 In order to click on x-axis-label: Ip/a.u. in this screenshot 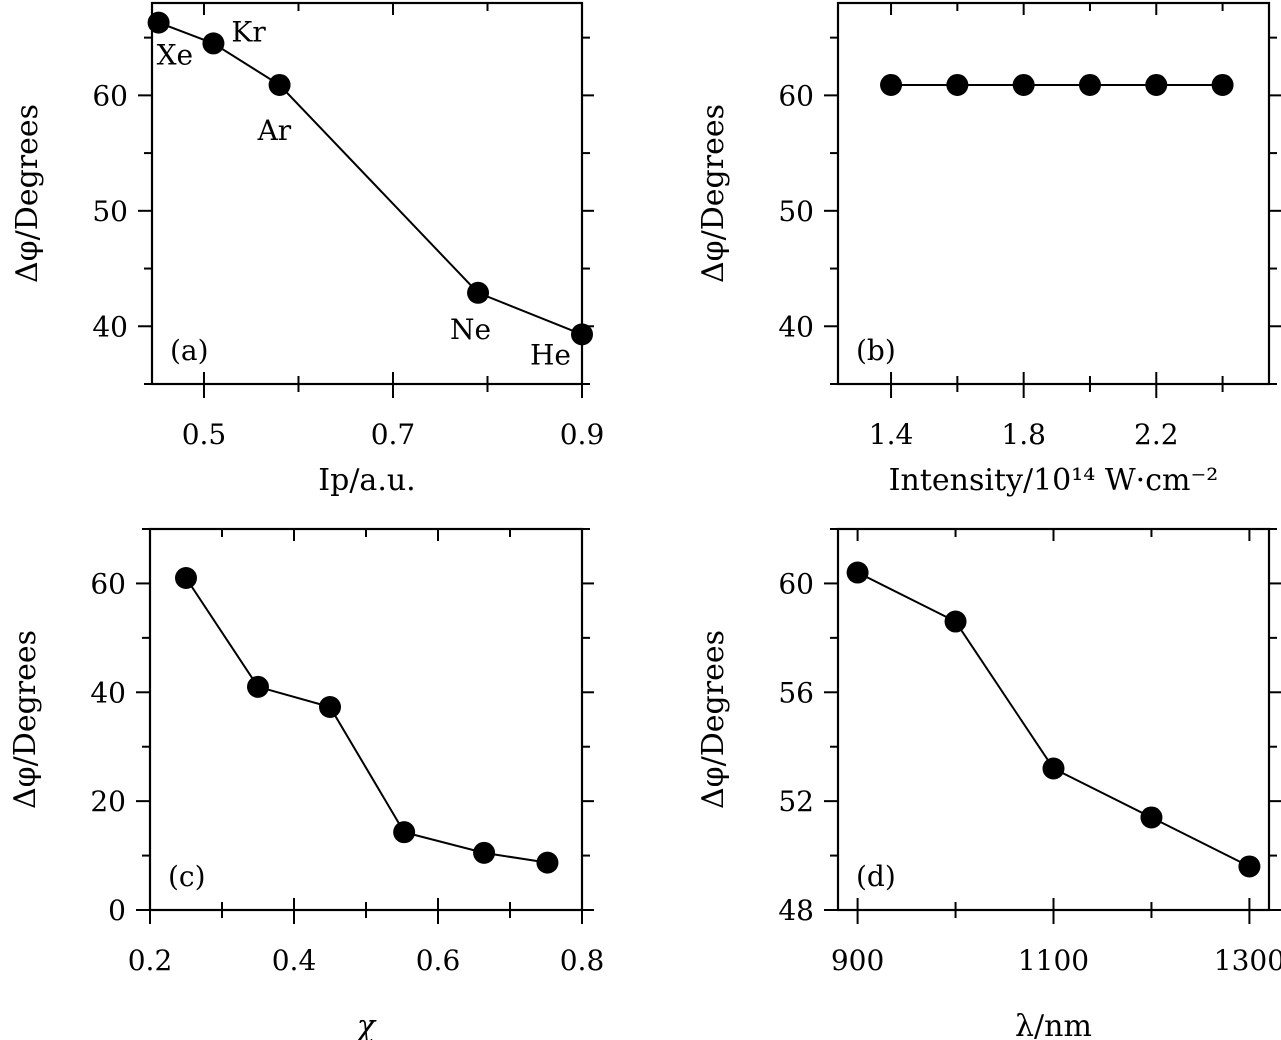, I will do `click(366, 480)`.